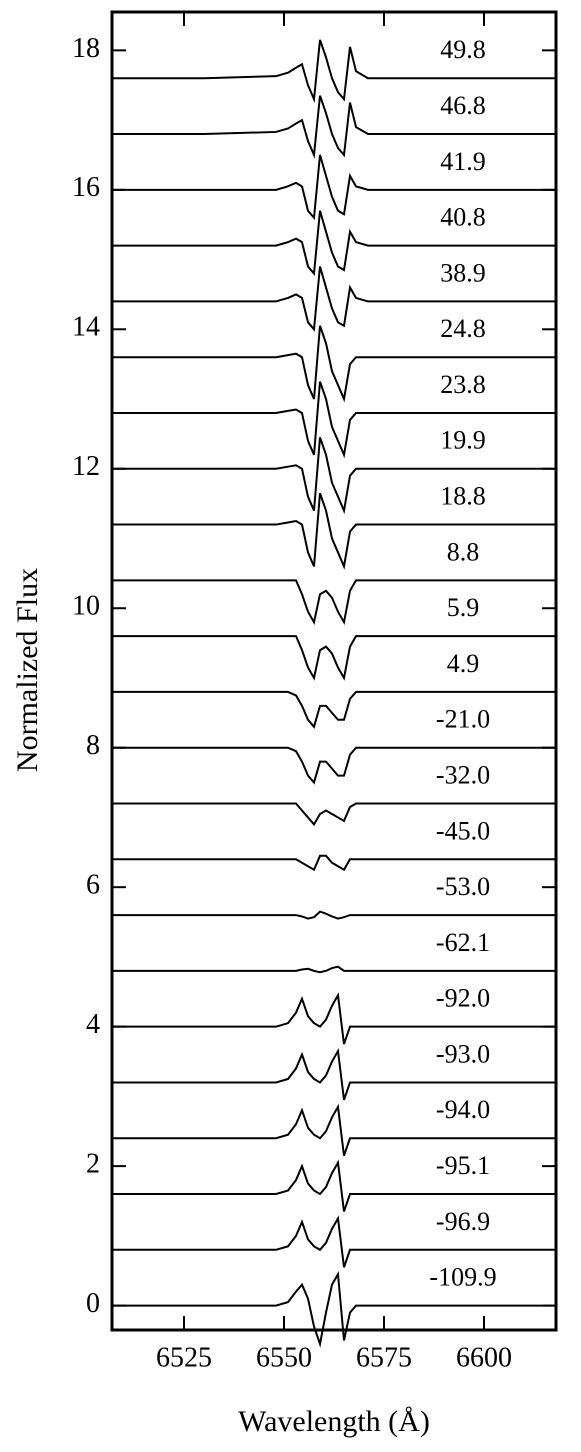 This screenshot has width=581, height=1452. What do you see at coordinates (93, 1303) in the screenshot?
I see `y-tick-label: 0` at bounding box center [93, 1303].